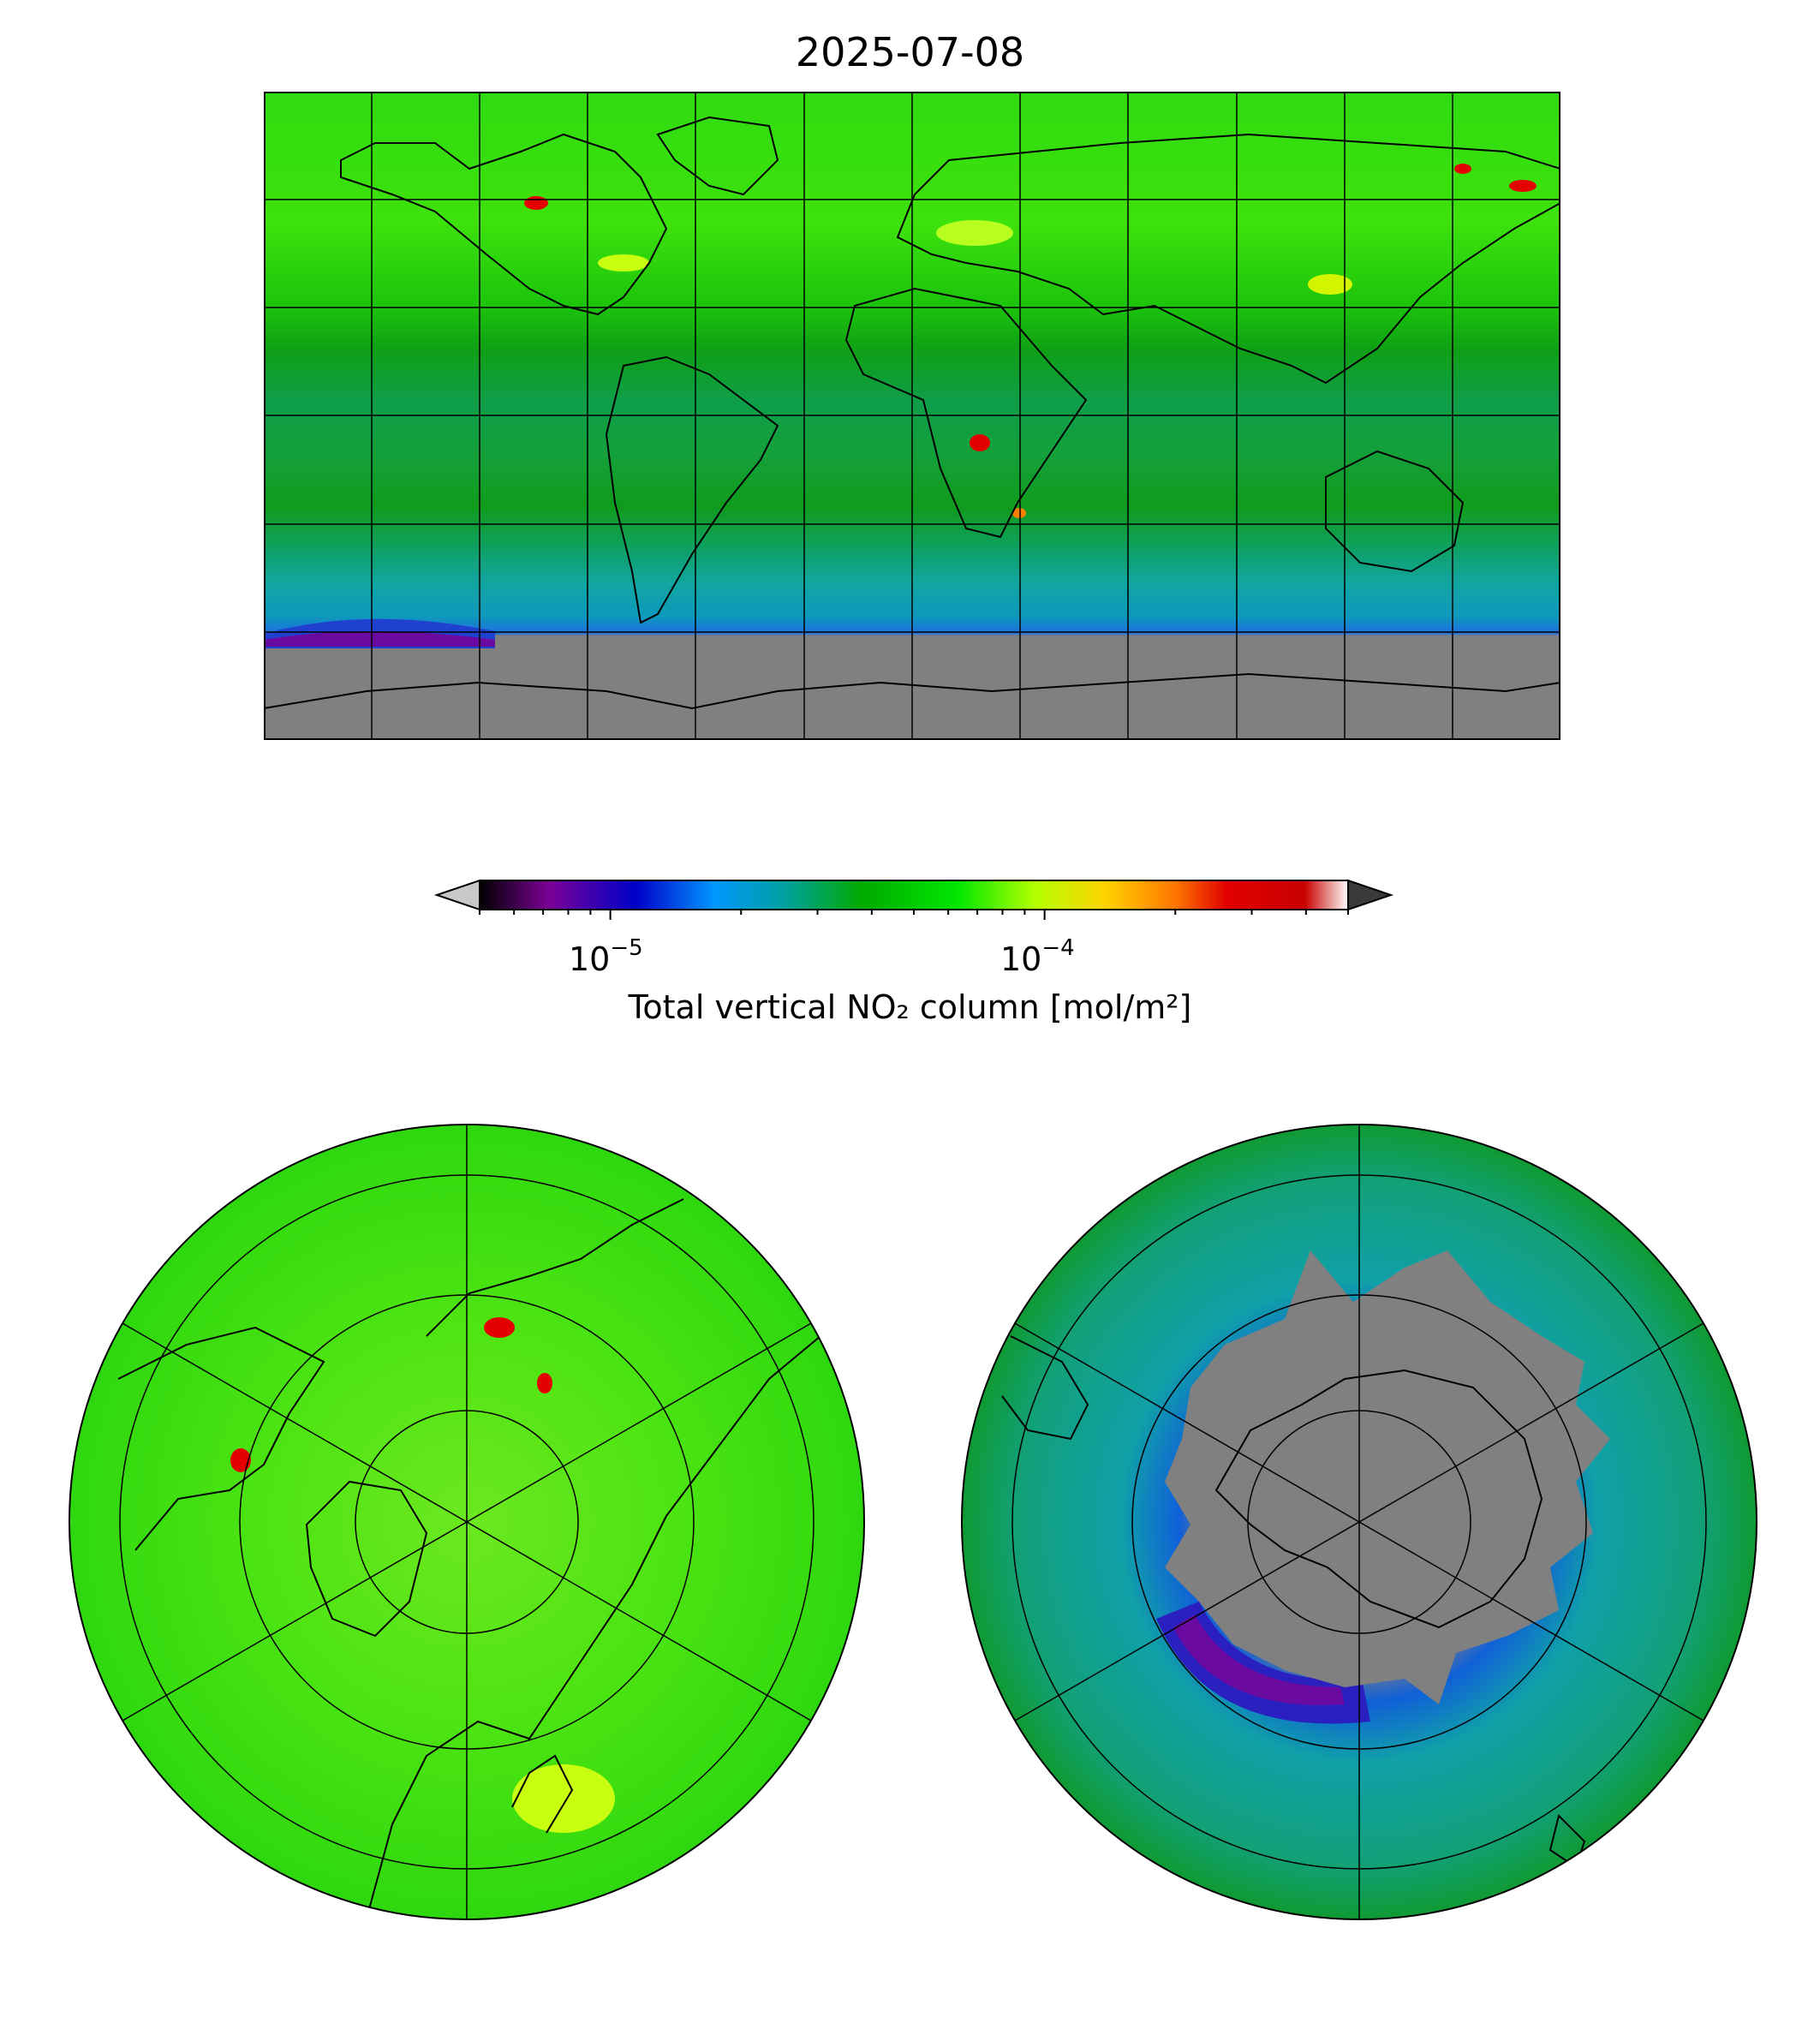 The width and height of the screenshot is (1820, 2023). I want to click on coastline-africa, so click(966, 413).